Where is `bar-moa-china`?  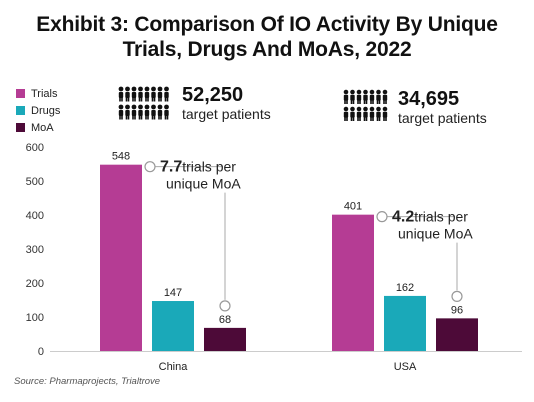 bar-moa-china is located at coordinates (225, 339).